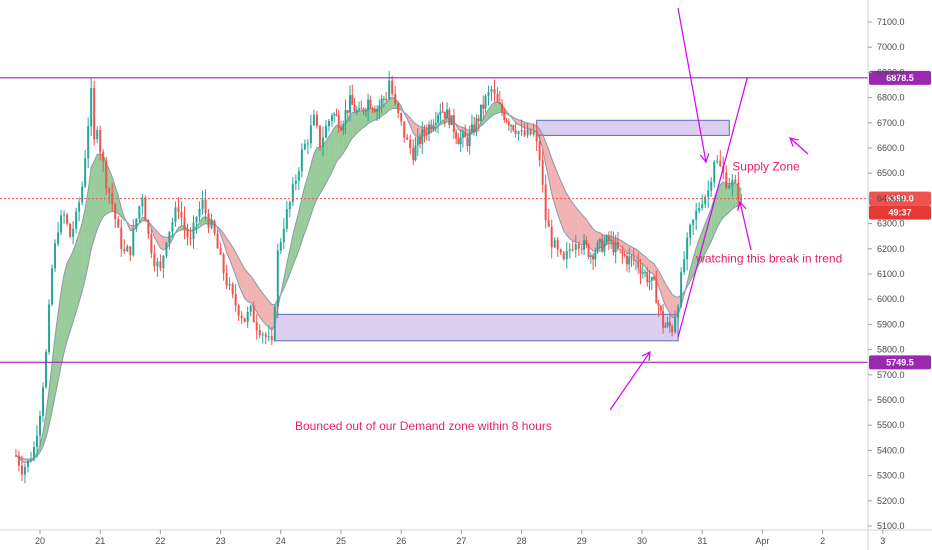  What do you see at coordinates (466, 537) in the screenshot?
I see `time-axis: 20 21 22 23 24 25 26 27 28 29 30 31 Apr 2 3` at bounding box center [466, 537].